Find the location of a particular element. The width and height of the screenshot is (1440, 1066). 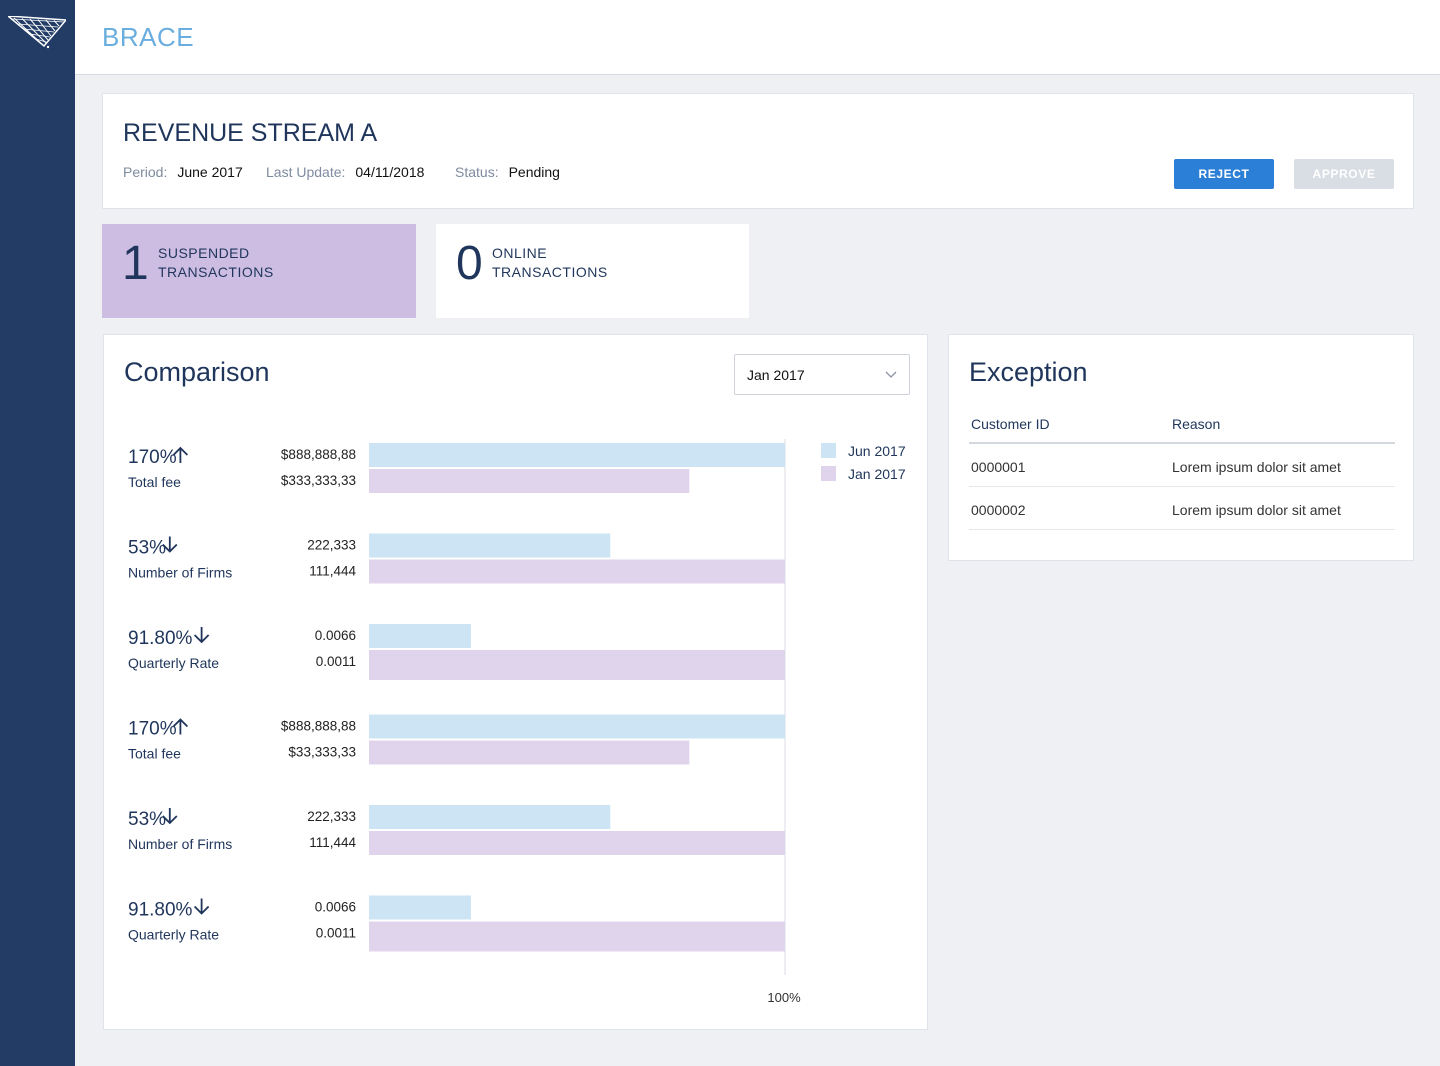

approve-button: APPROVE is located at coordinates (1344, 174).